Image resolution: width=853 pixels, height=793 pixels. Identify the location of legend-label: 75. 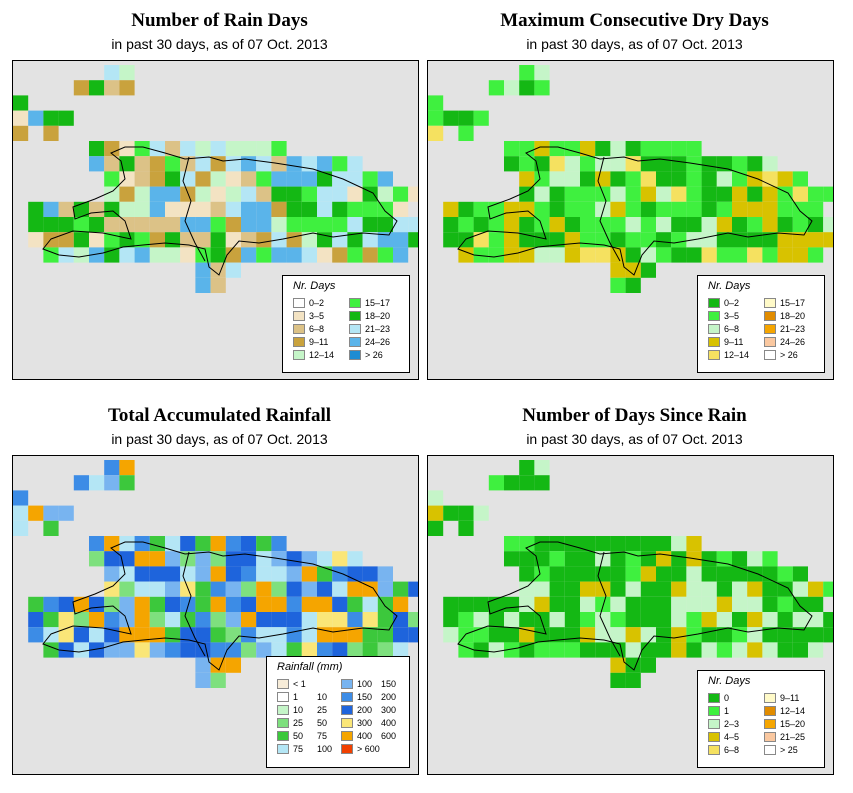
(298, 749).